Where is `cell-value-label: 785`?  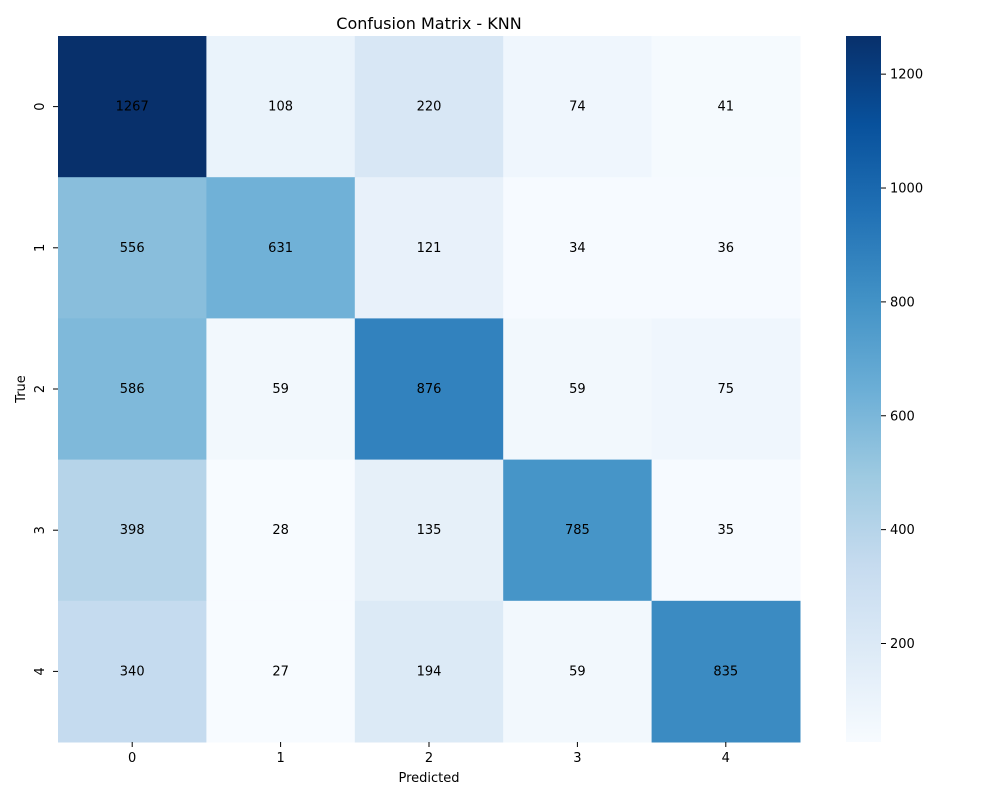 cell-value-label: 785 is located at coordinates (577, 530).